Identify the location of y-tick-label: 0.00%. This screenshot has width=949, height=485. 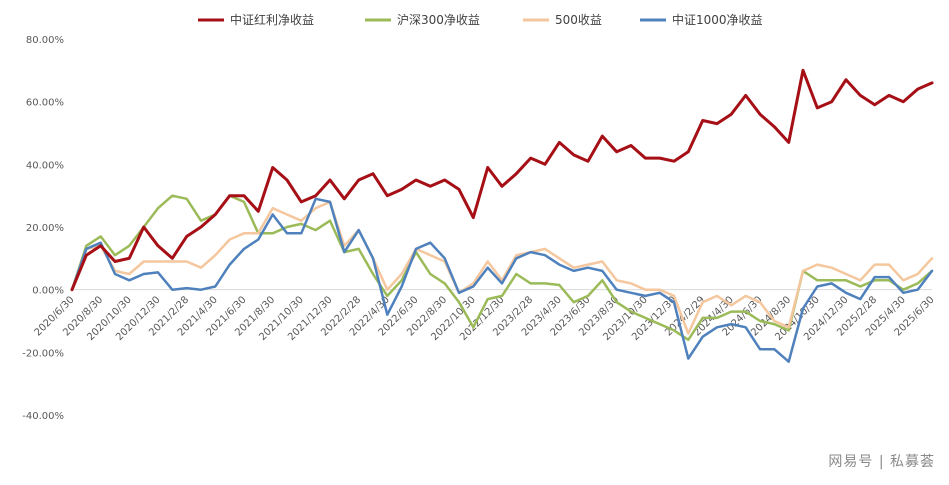
(48, 291).